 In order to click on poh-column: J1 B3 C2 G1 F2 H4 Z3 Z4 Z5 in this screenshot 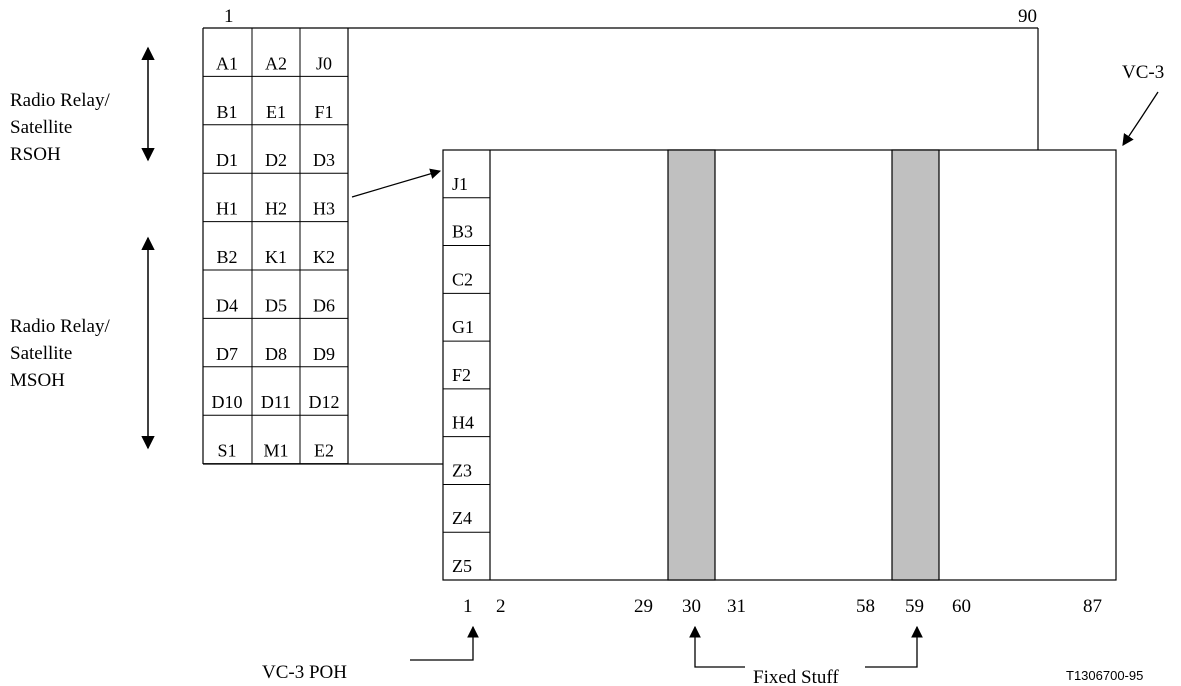, I will do `click(466, 375)`.